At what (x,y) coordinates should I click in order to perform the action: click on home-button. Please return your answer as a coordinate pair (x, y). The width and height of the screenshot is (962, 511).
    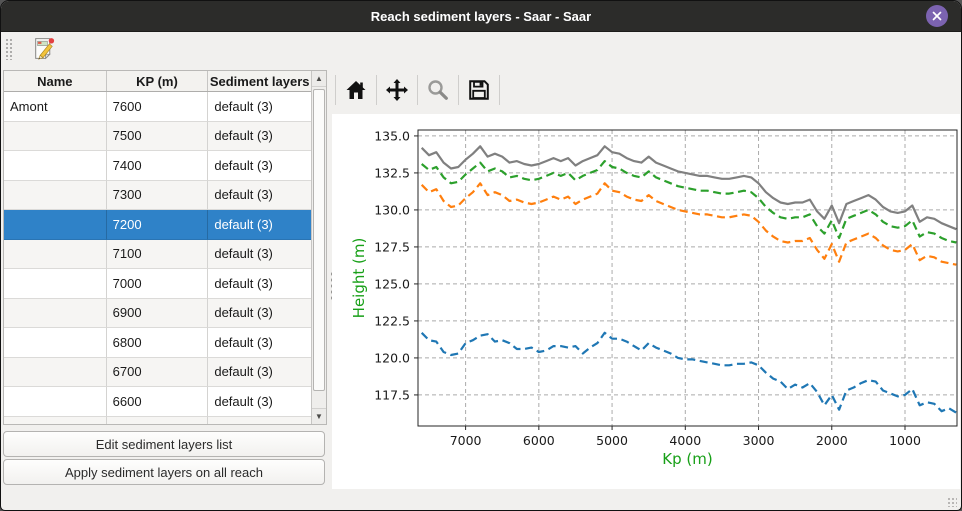
    Looking at the image, I should click on (356, 90).